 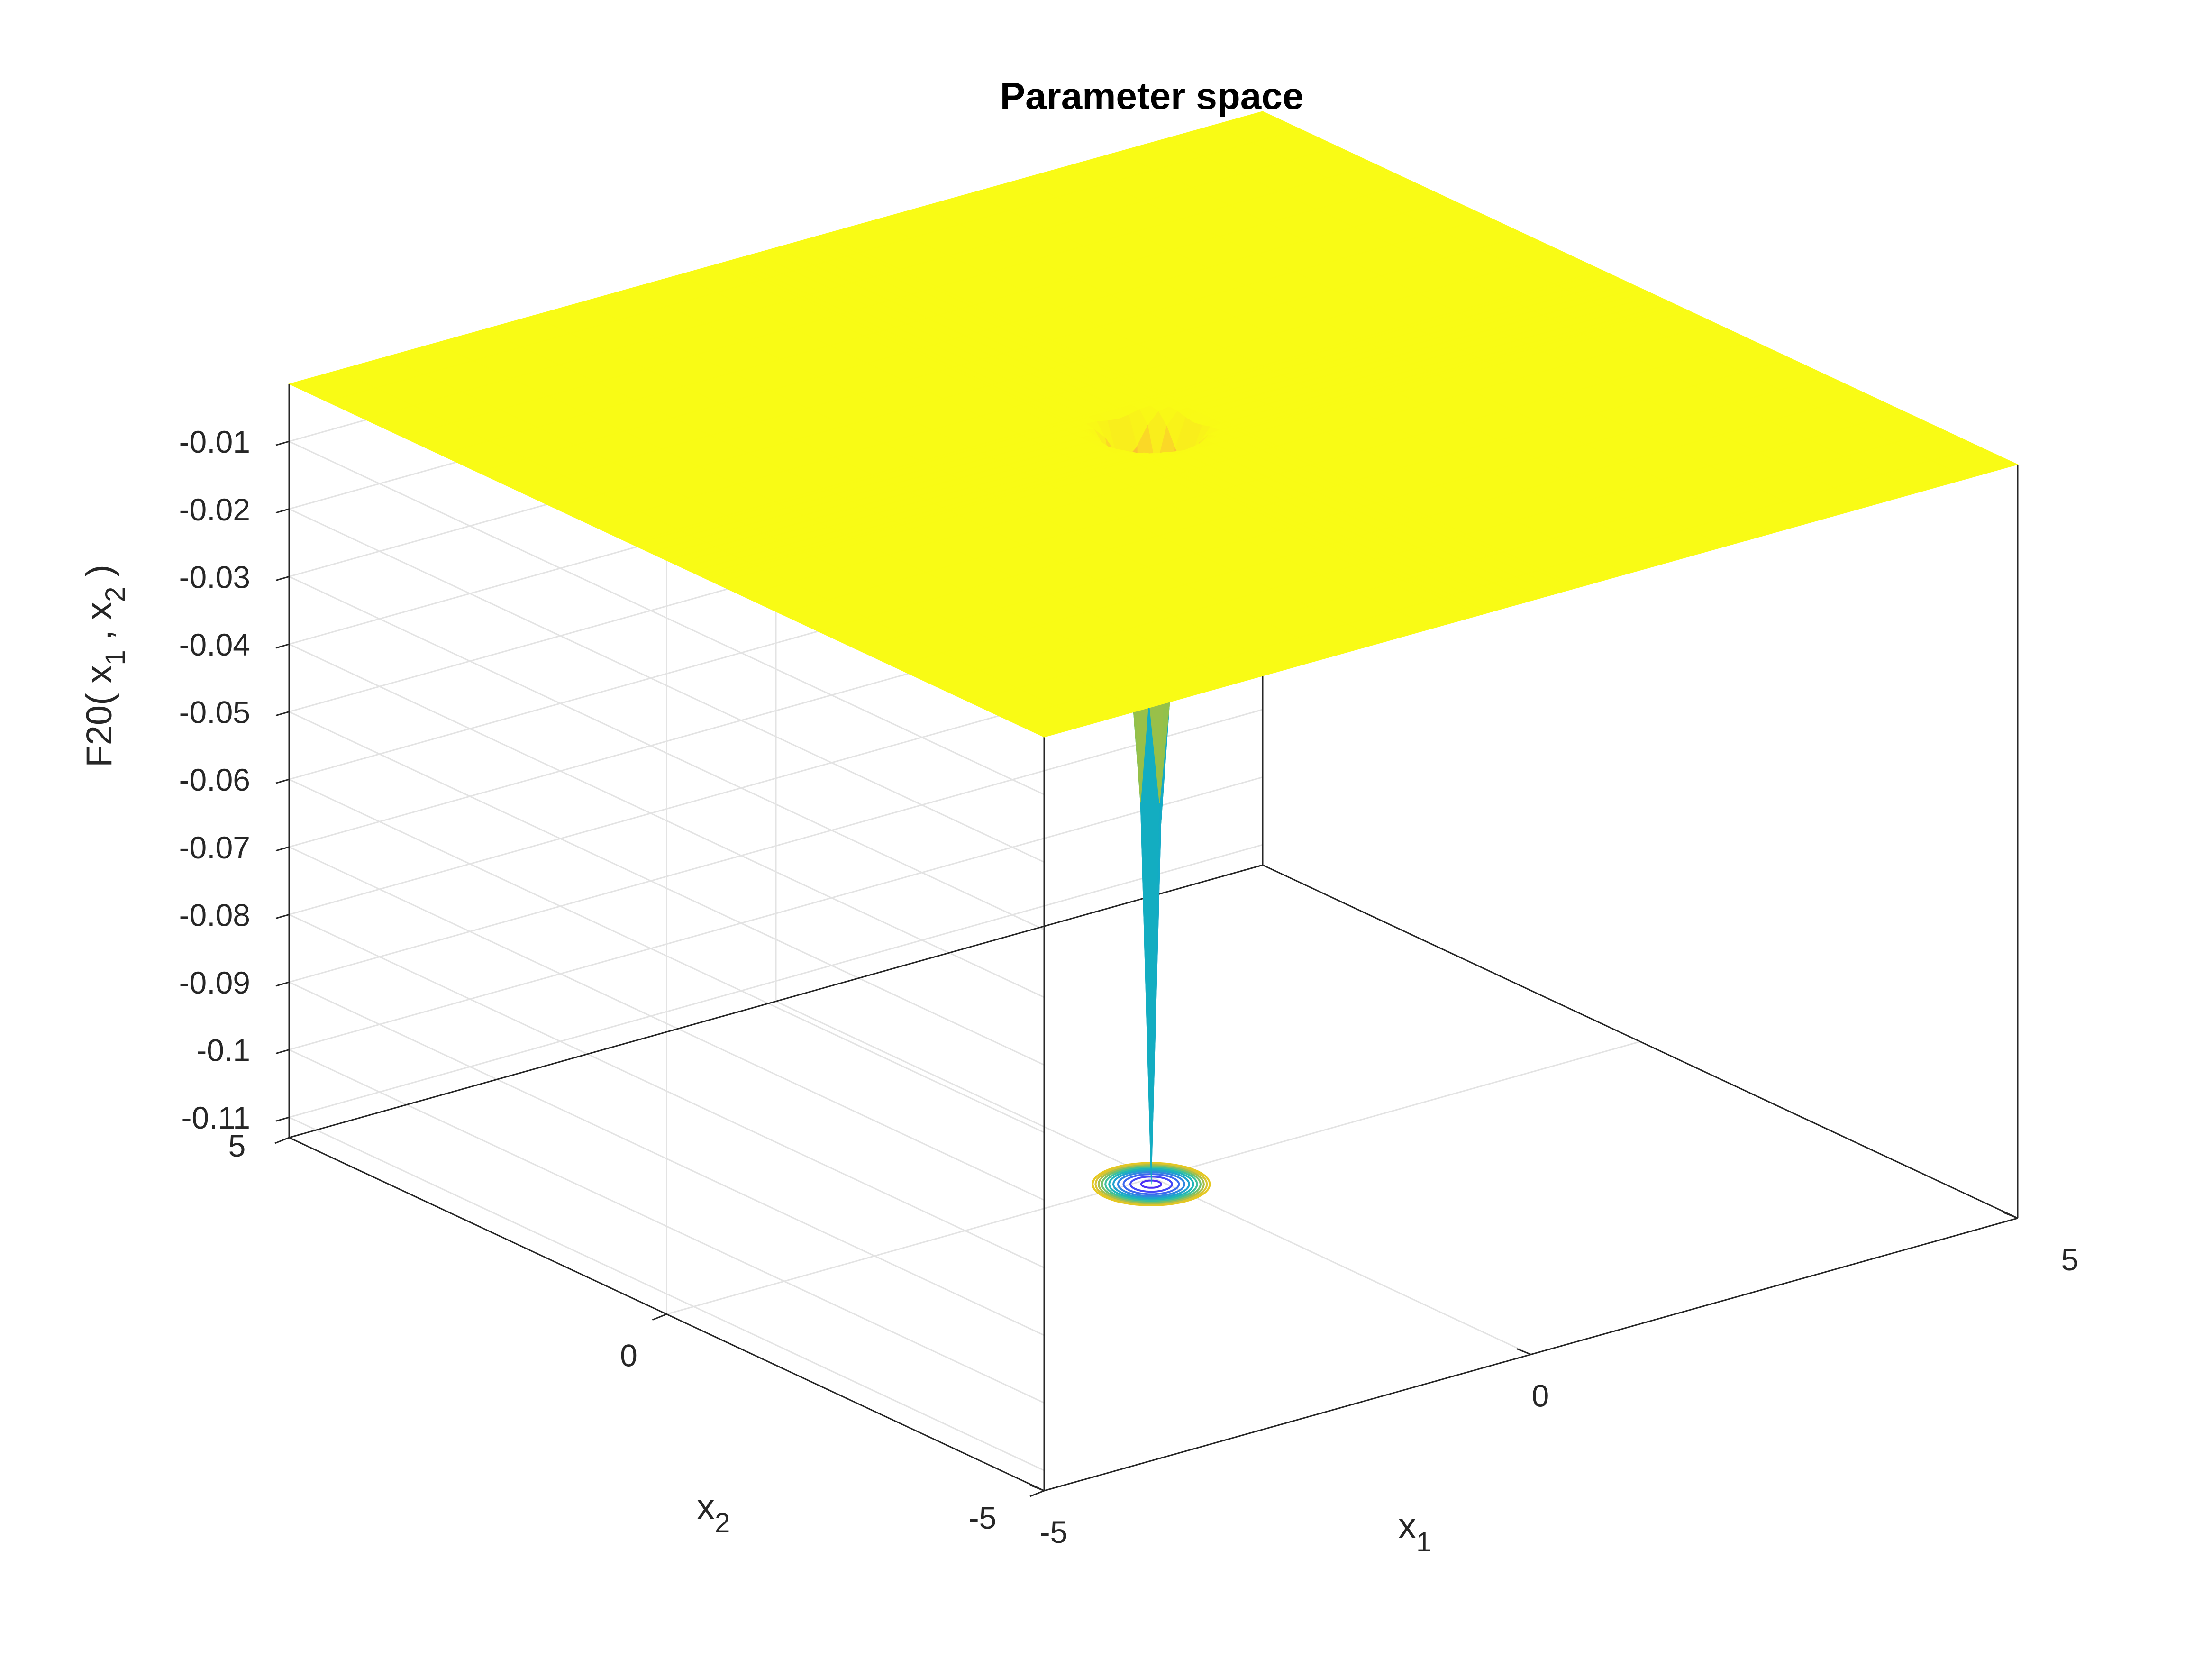 I want to click on z-axis-label-sub2: 2, so click(x=115, y=594).